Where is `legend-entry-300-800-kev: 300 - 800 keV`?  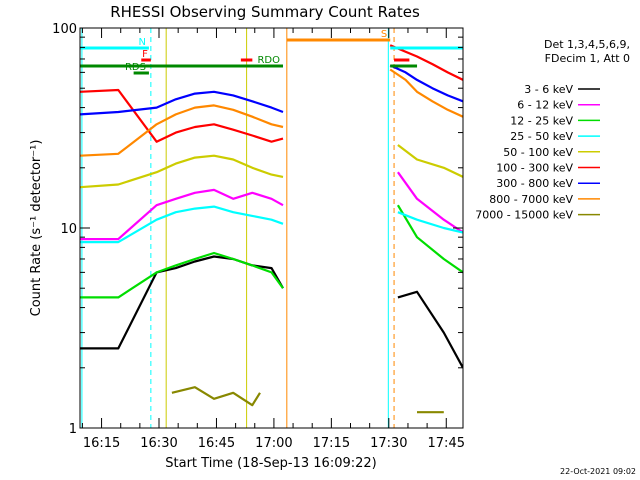 legend-entry-300-800-kev: 300 - 800 keV is located at coordinates (534, 183).